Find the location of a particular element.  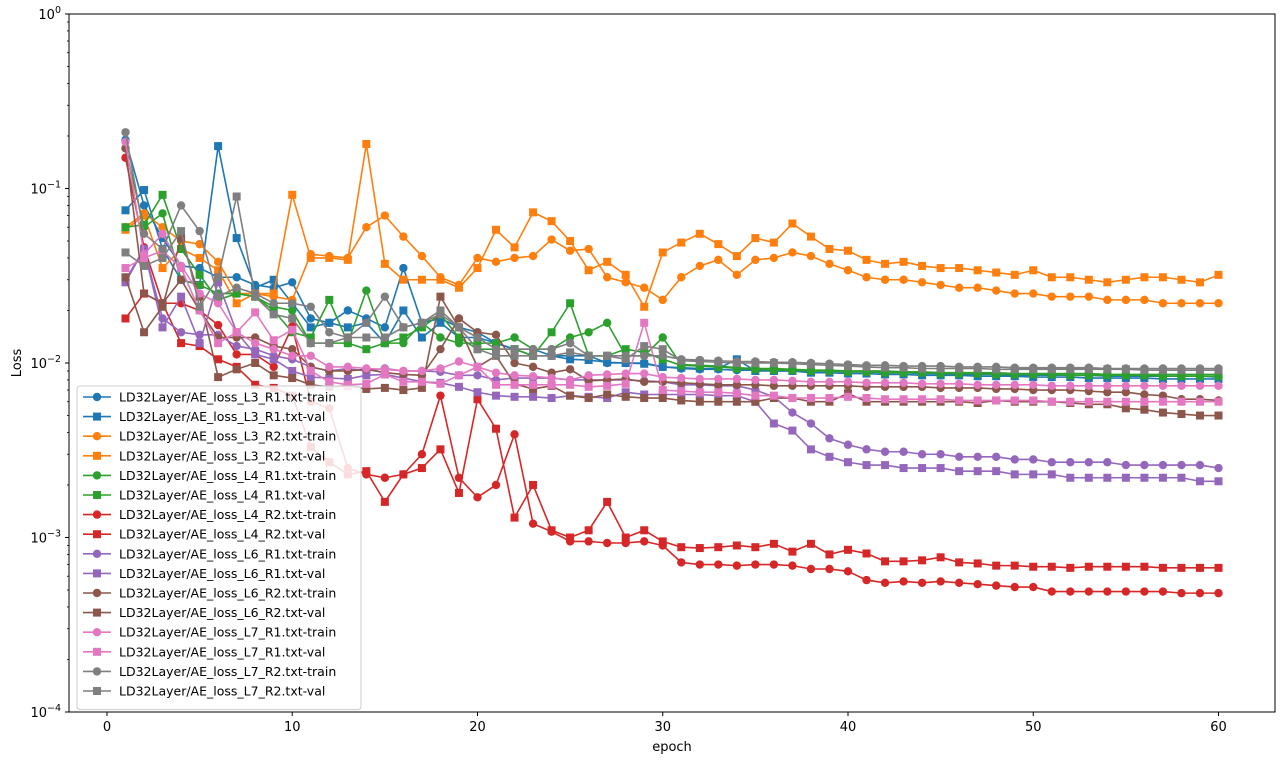

x-tick-label: 10 is located at coordinates (292, 727).